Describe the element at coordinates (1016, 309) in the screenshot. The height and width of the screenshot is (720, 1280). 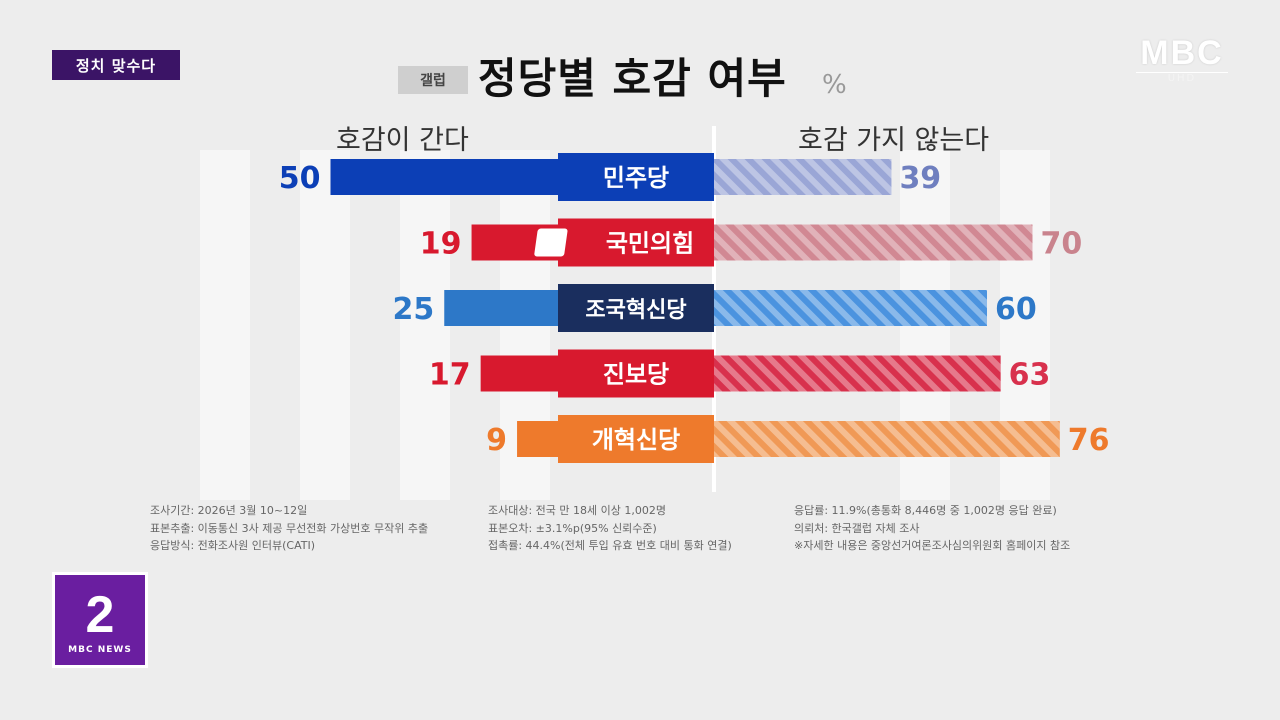
I see `right-value-label: 60` at that location.